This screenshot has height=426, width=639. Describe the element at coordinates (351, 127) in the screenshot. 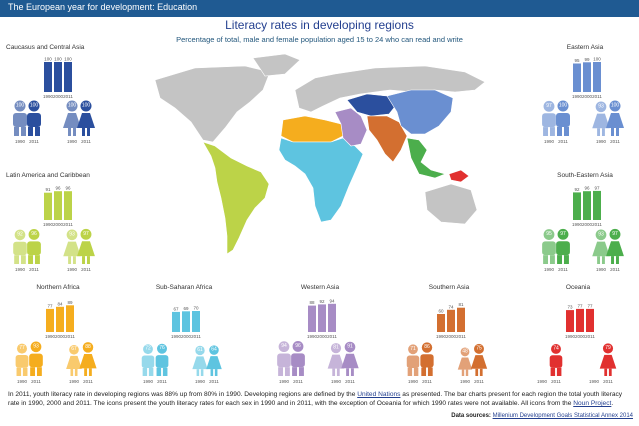

I see `map-western-asia` at that location.